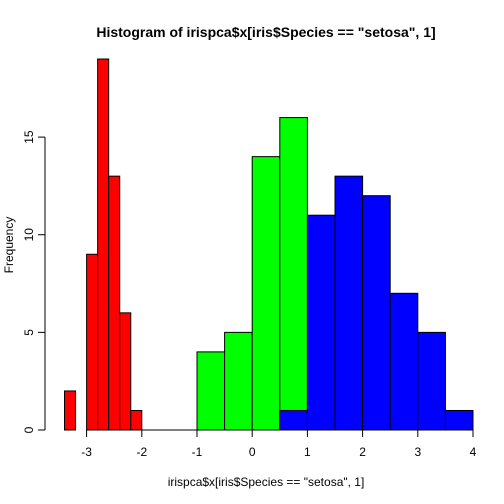  What do you see at coordinates (362, 452) in the screenshot?
I see `x-tick-label: 2` at bounding box center [362, 452].